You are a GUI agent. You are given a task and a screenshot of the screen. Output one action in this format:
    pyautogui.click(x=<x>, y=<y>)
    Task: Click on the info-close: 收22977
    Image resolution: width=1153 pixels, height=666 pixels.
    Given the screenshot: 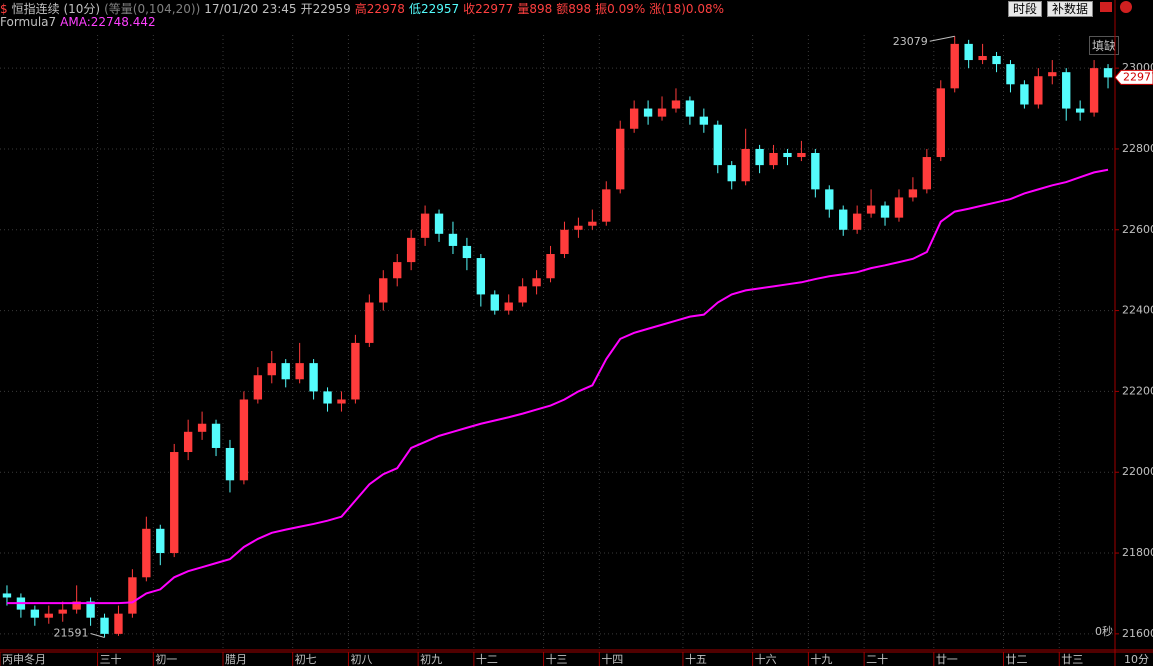 What is the action you would take?
    pyautogui.click(x=488, y=9)
    